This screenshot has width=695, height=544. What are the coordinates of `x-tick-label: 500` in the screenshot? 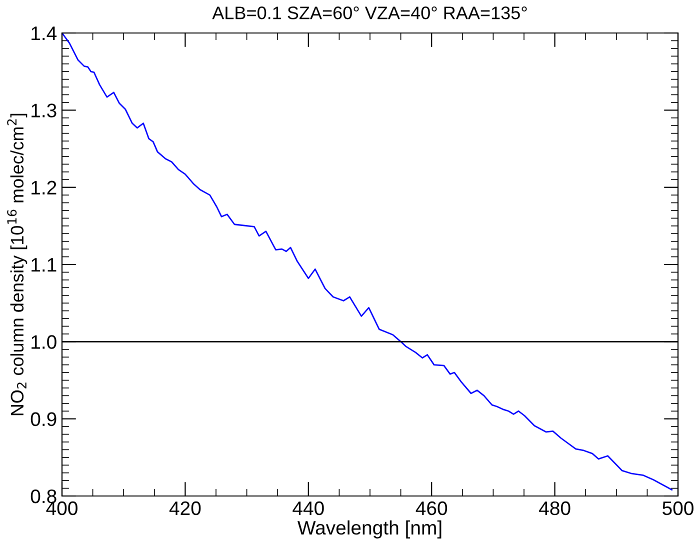 It's located at (678, 508).